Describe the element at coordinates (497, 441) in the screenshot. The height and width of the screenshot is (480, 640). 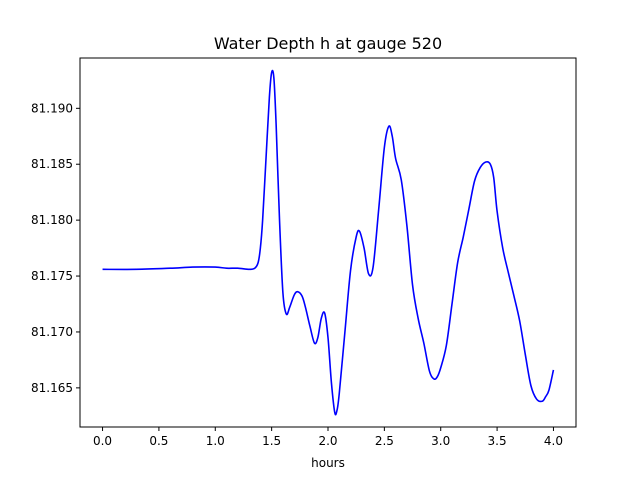
I see `x-tick-label: 3.5` at that location.